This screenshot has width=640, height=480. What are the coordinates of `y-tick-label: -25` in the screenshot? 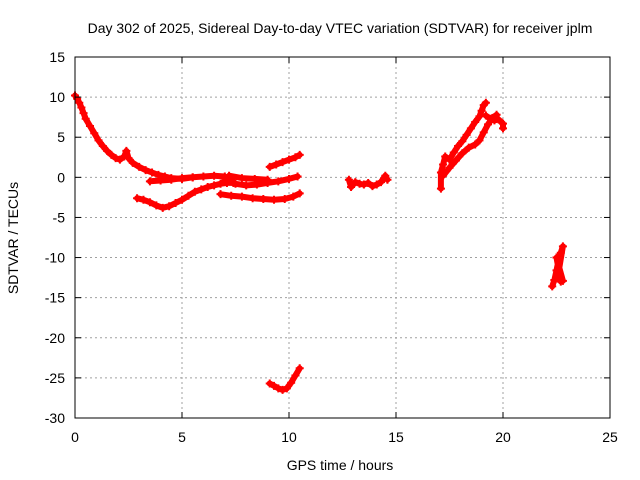 It's located at (55, 378).